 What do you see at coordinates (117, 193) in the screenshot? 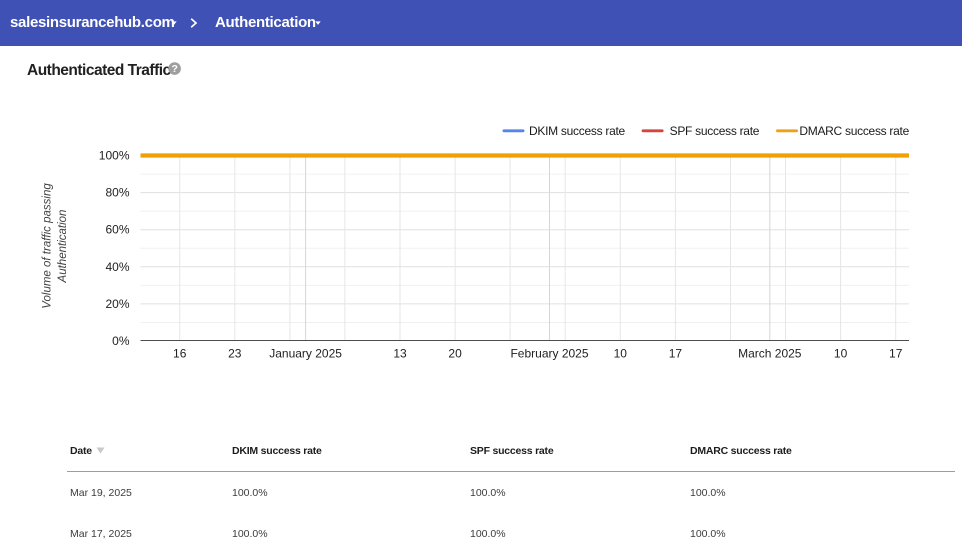
I see `svg-text: 80%` at bounding box center [117, 193].